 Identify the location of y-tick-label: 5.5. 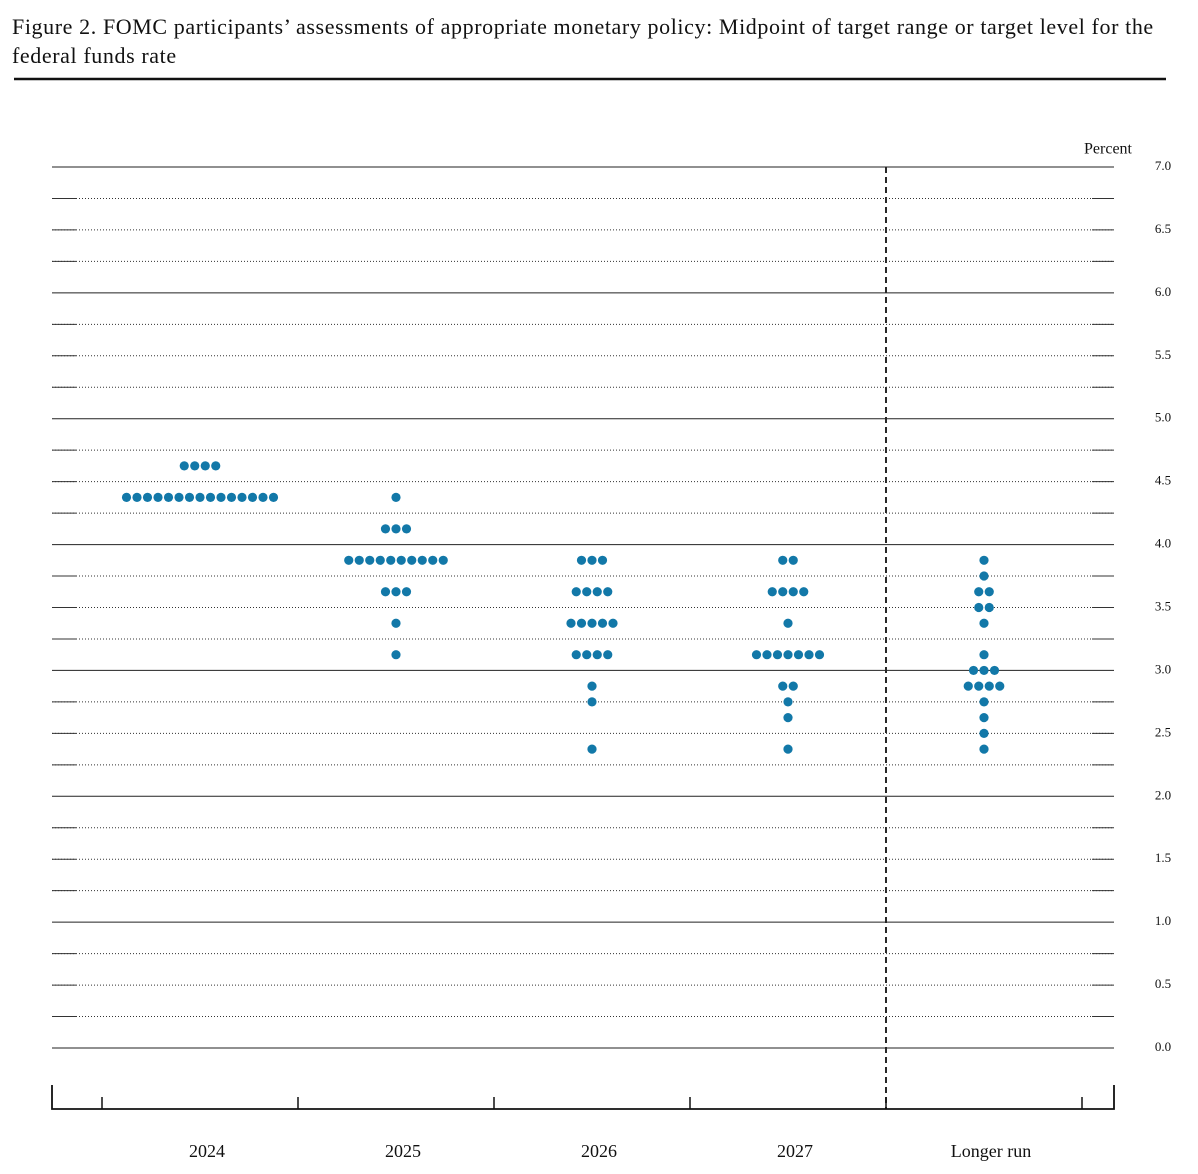
(1163, 354).